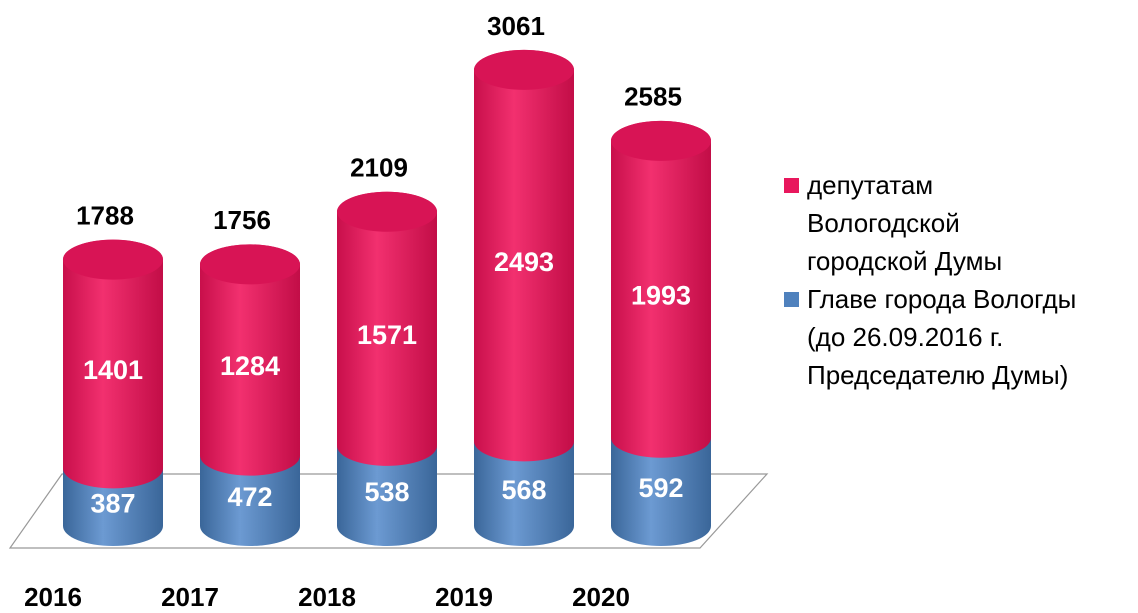 The image size is (1138, 613). I want to click on legend-label: депутатам Вологодской городской Думы, so click(905, 223).